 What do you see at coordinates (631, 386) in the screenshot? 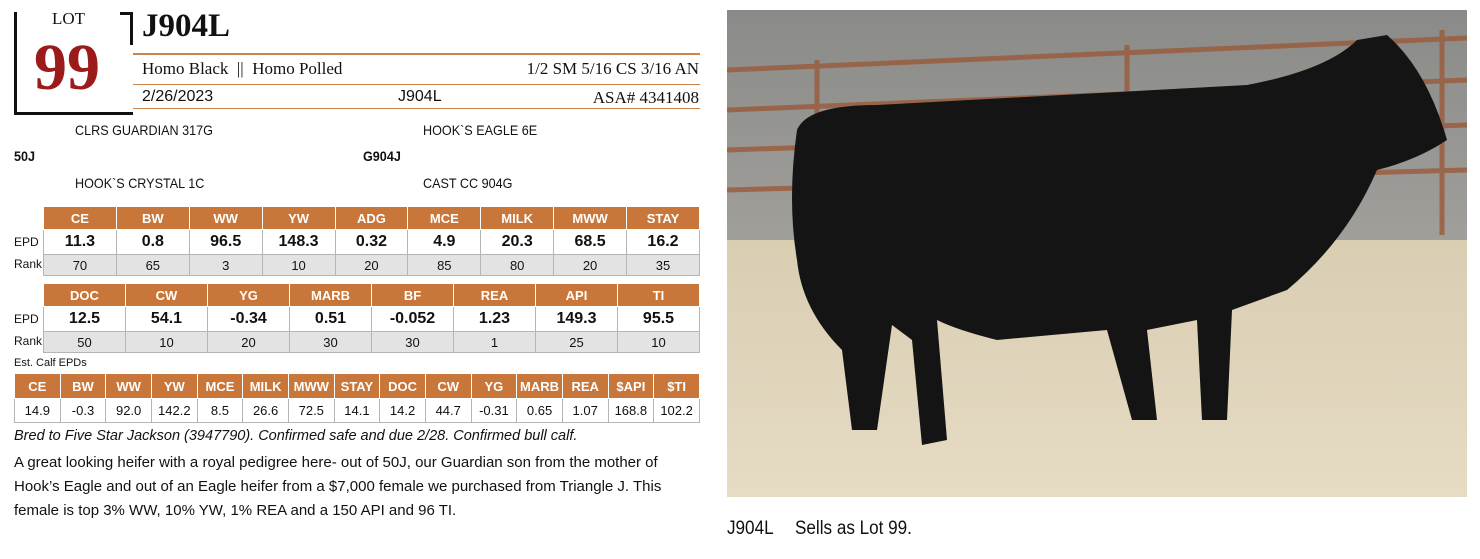
I see `column-header: $API` at bounding box center [631, 386].